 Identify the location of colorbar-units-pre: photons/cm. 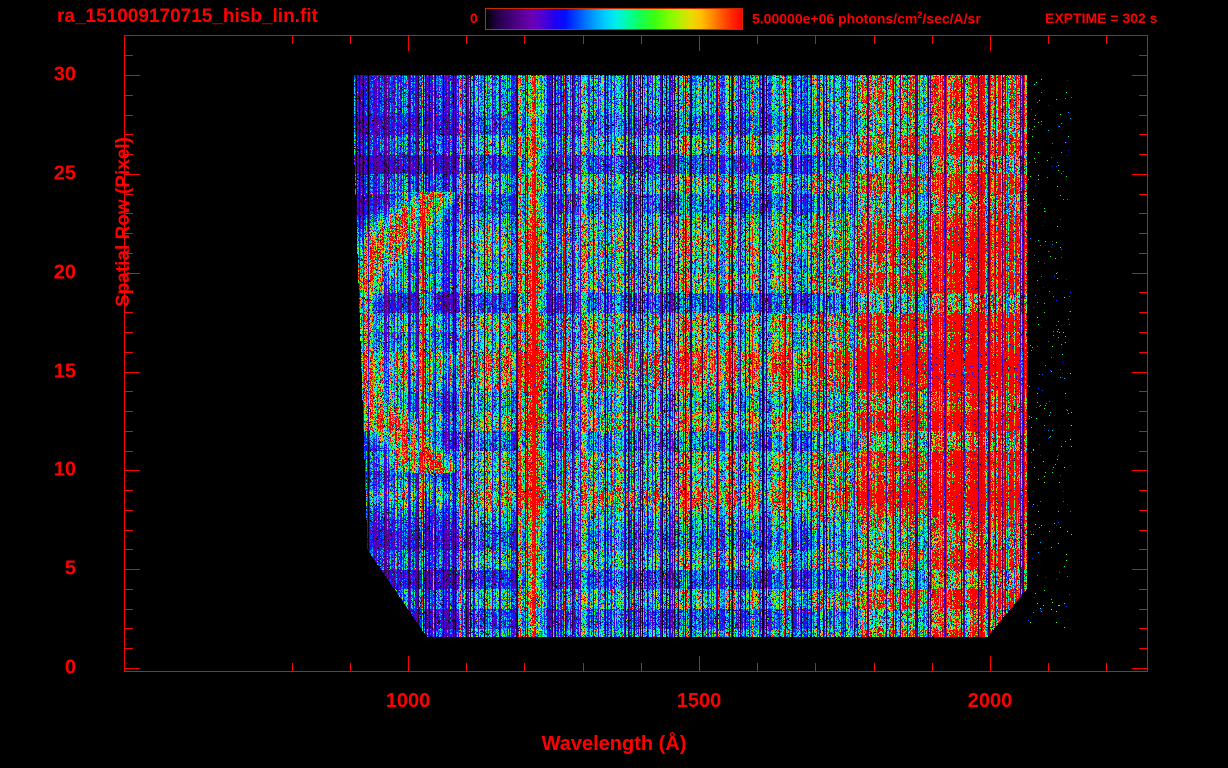
(876, 18).